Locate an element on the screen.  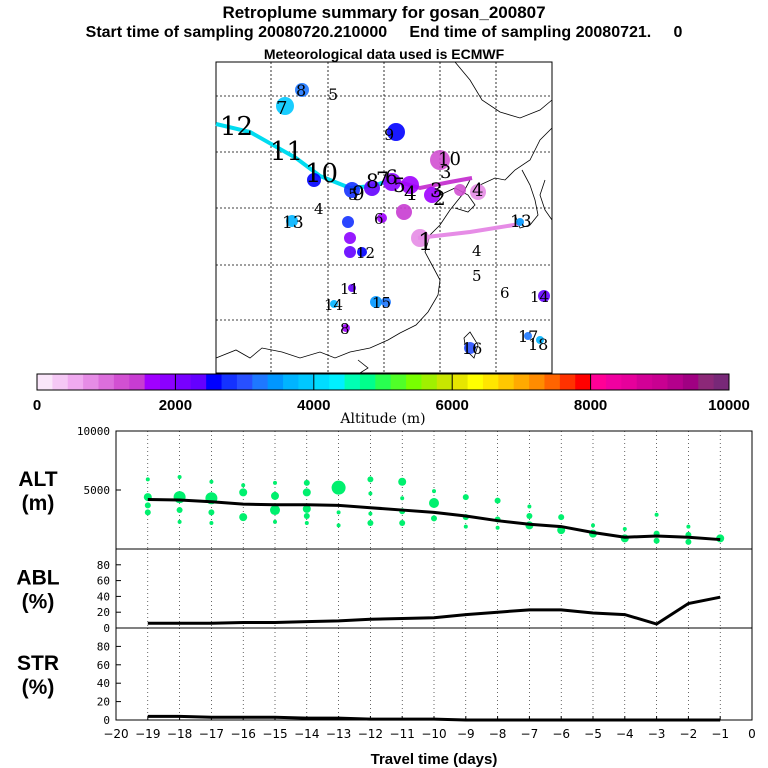
x-tick-label: −12 is located at coordinates (370, 734).